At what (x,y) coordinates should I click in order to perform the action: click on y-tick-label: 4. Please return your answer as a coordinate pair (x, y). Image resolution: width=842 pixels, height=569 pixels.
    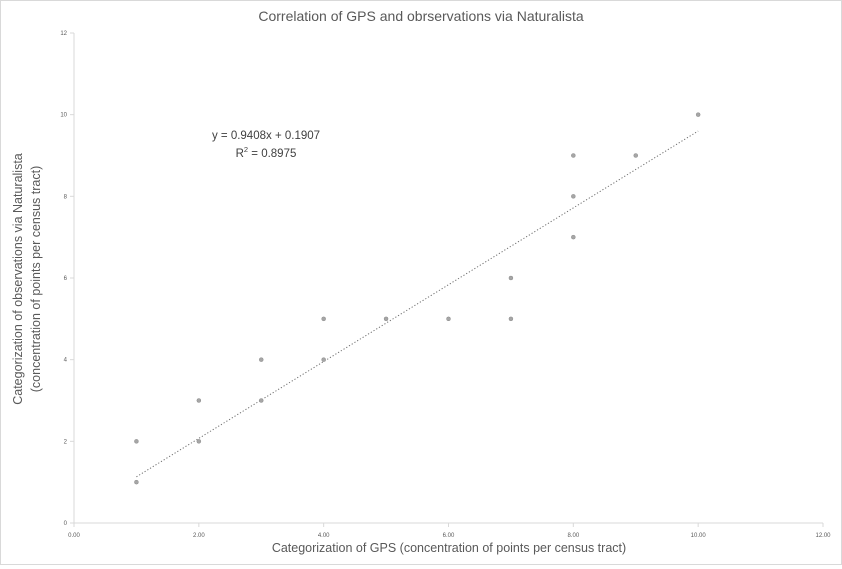
    Looking at the image, I should click on (66, 361).